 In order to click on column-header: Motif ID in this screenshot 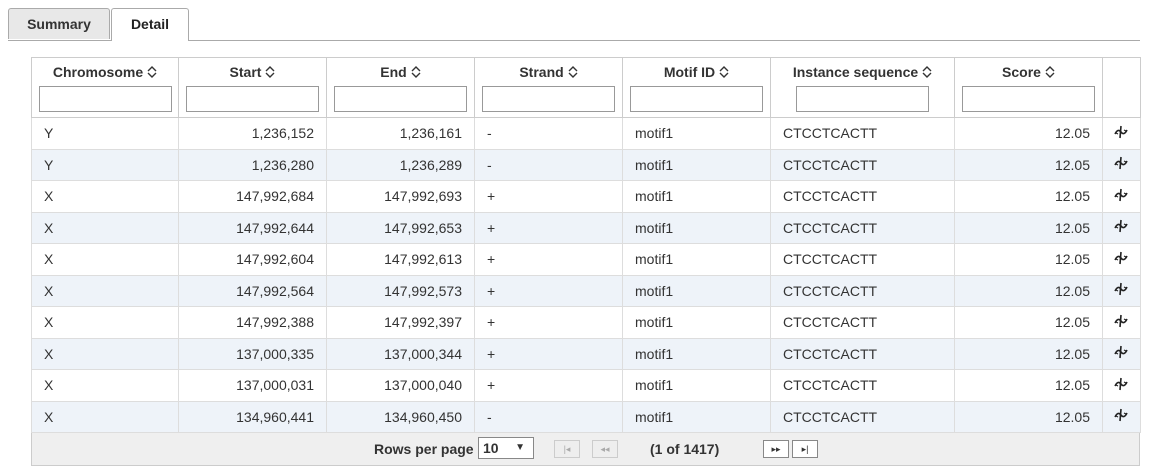, I will do `click(696, 87)`.